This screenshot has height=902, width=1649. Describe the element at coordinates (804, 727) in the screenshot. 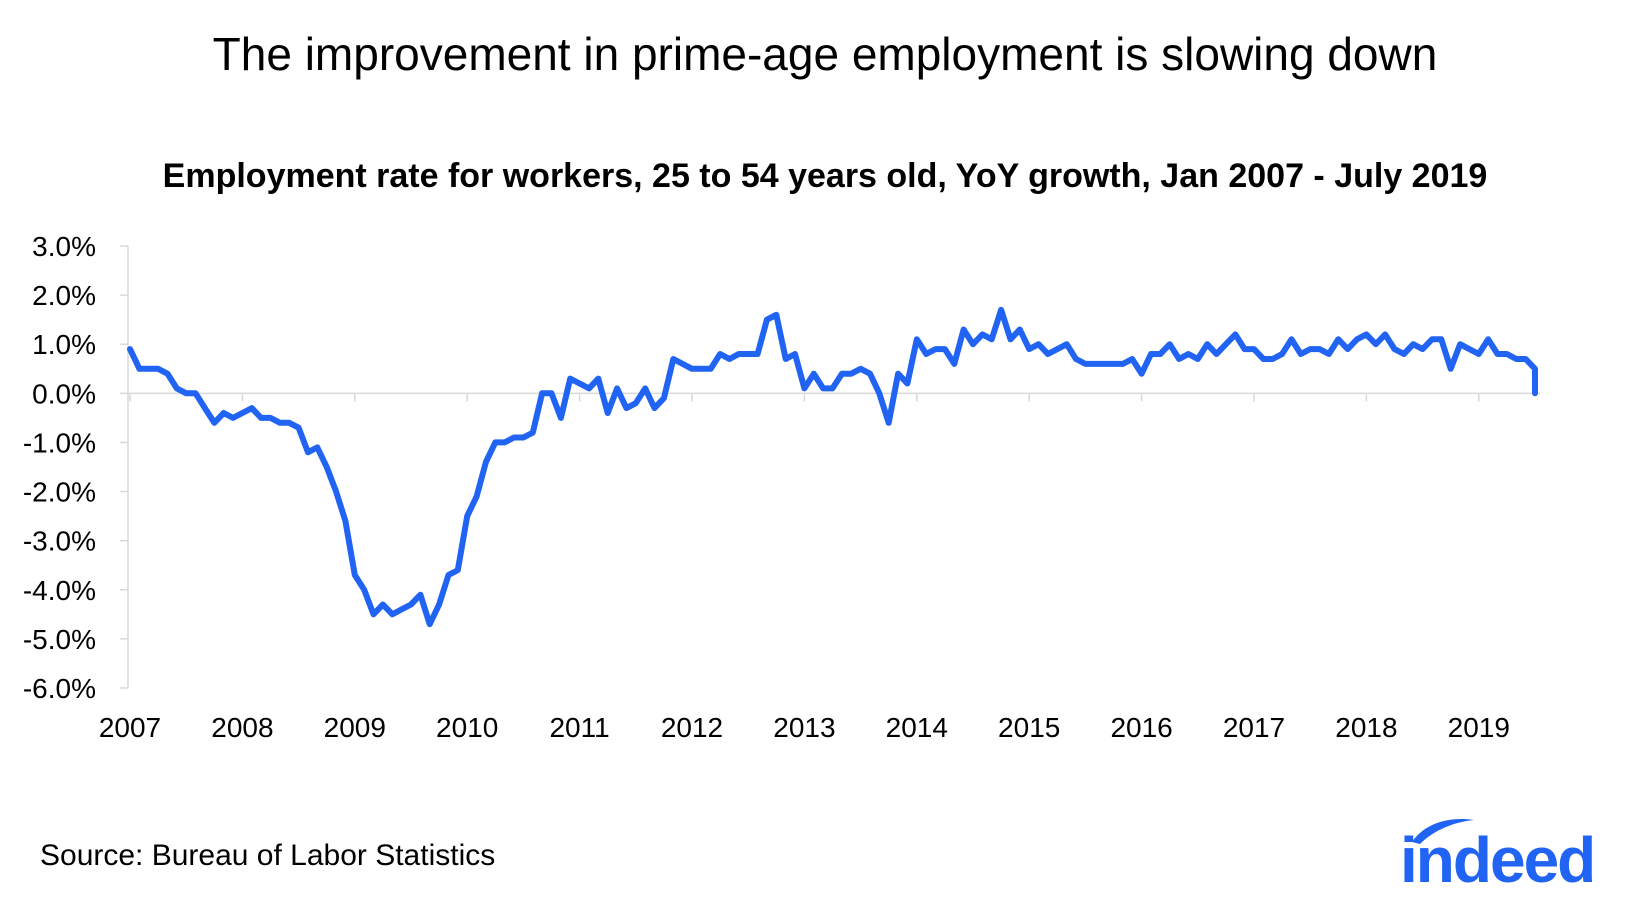

I see `x-tick-label: 2013` at that location.